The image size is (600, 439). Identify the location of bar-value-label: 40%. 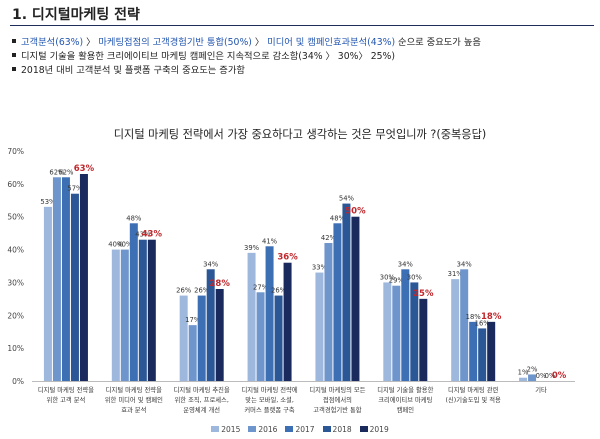
(125, 245).